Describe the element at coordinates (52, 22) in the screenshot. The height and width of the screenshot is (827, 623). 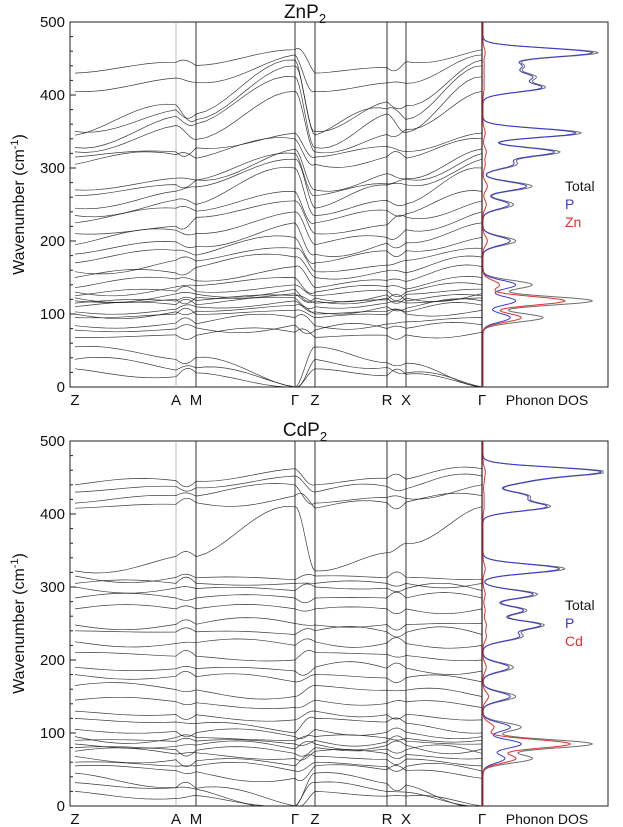
I see `y-tick-label: 500` at that location.